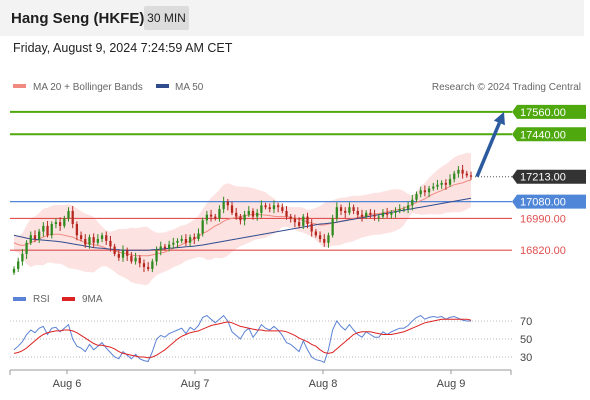  I want to click on x-tick-label: Aug 8, so click(323, 384).